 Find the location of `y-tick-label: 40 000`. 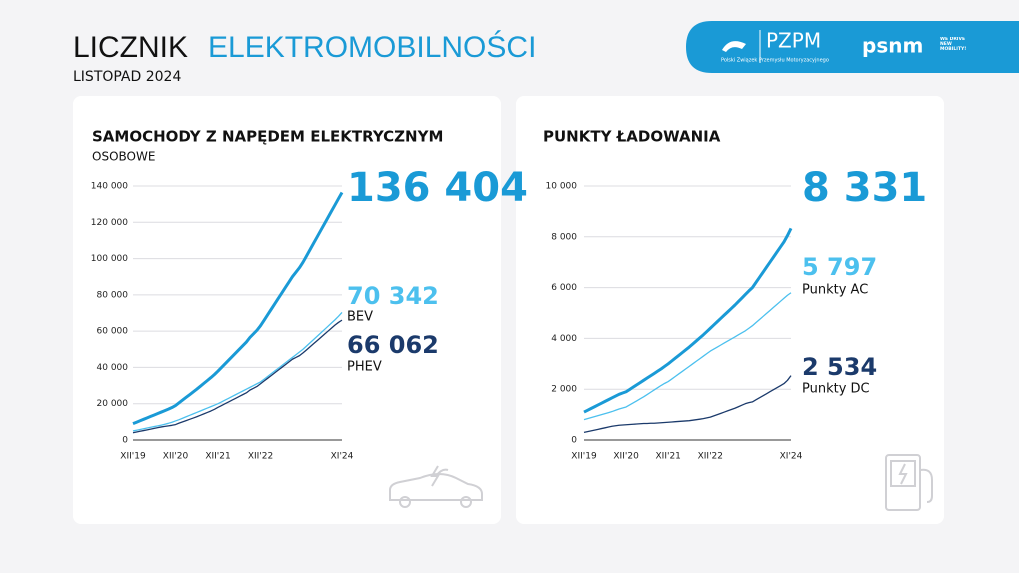

y-tick-label: 40 000 is located at coordinates (113, 368).